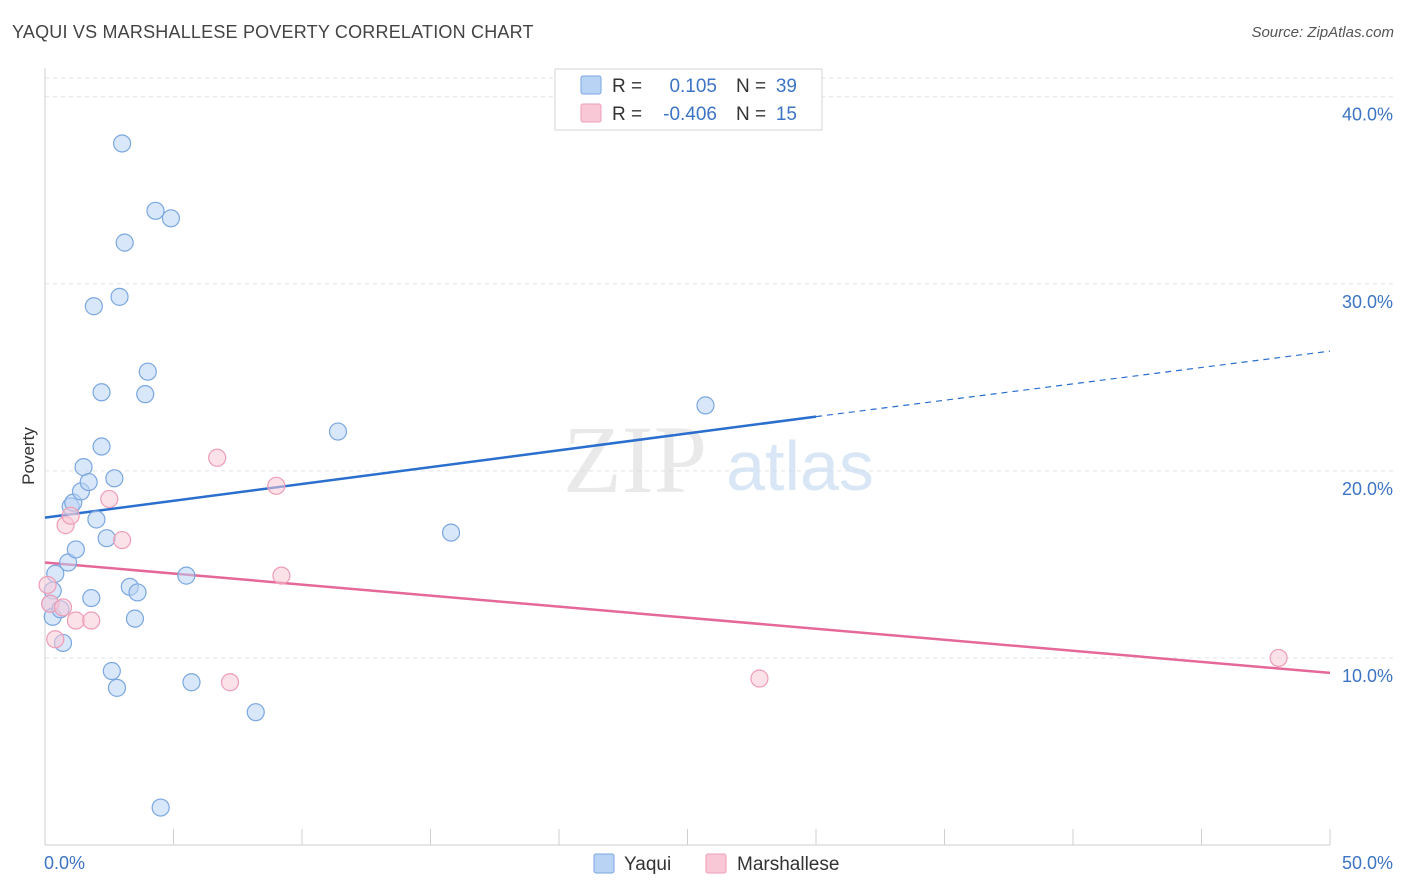  Describe the element at coordinates (1367, 676) in the screenshot. I see `y-tick-label: 10.0%` at that location.